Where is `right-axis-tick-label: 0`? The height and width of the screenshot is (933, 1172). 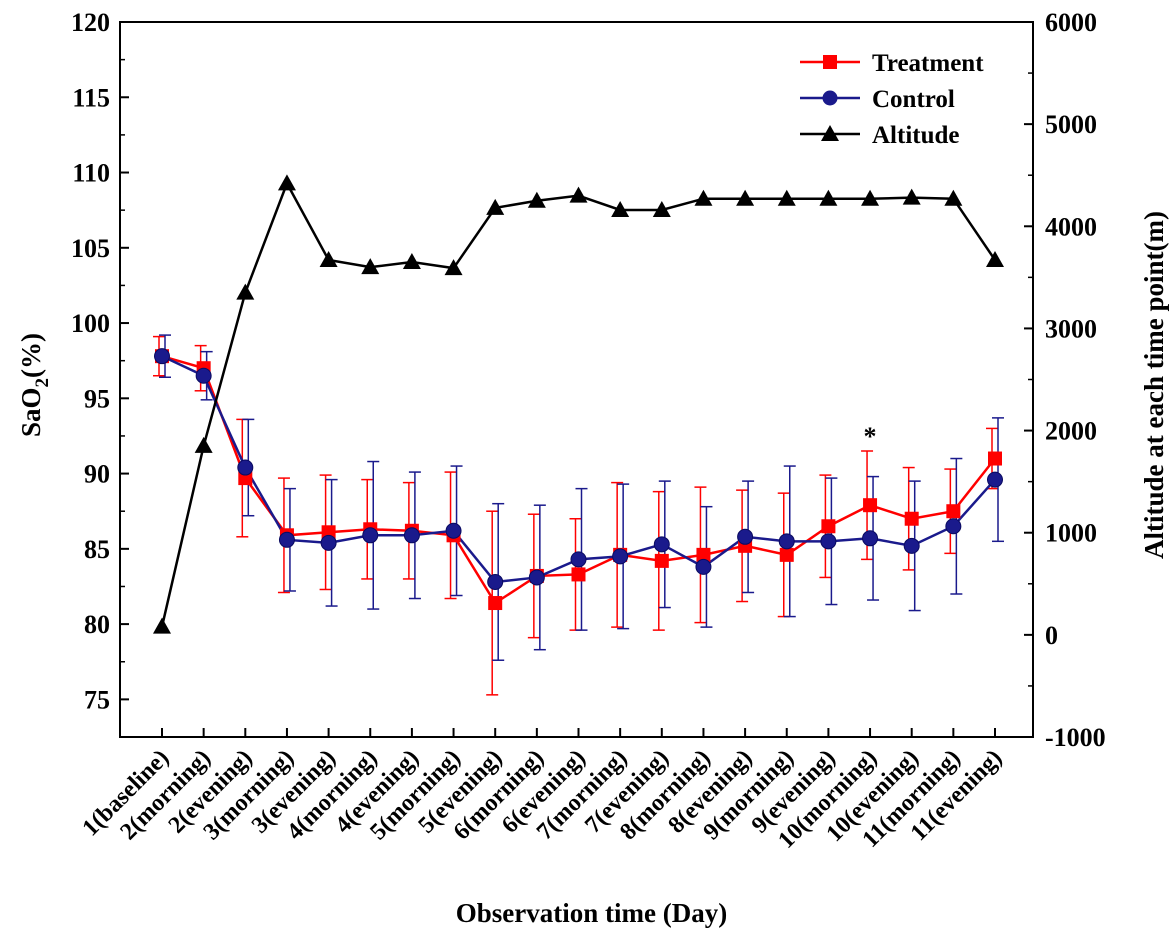 right-axis-tick-label: 0 is located at coordinates (1051, 635).